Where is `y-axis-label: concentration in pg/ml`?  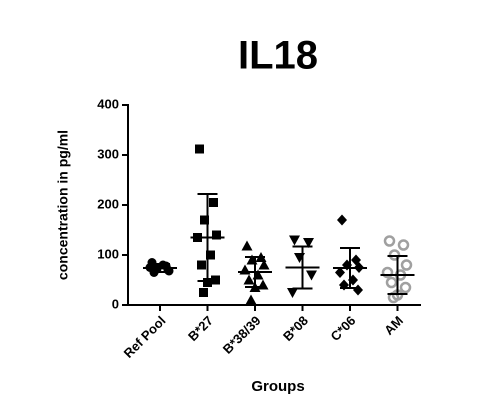 y-axis-label: concentration in pg/ml is located at coordinates (63, 205).